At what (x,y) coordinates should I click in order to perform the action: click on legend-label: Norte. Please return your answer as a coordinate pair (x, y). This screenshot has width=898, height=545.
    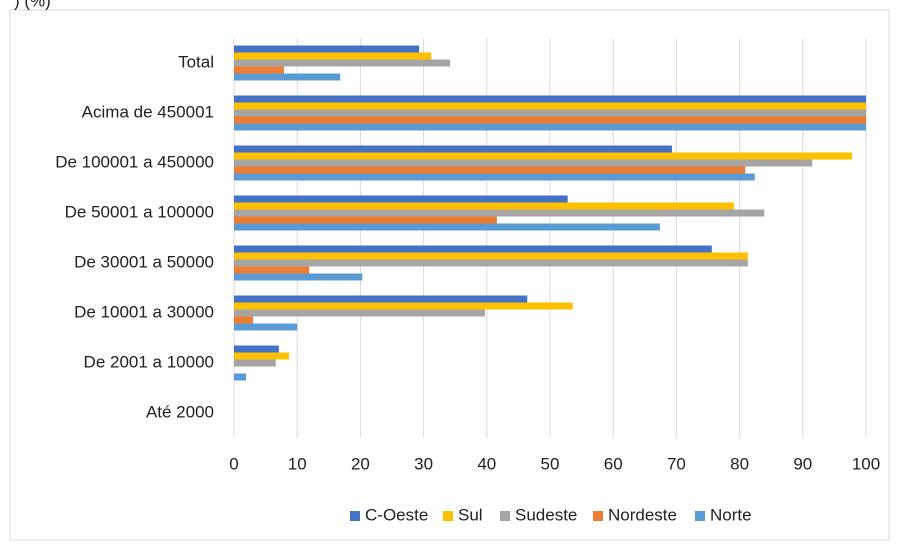
    Looking at the image, I should click on (731, 514).